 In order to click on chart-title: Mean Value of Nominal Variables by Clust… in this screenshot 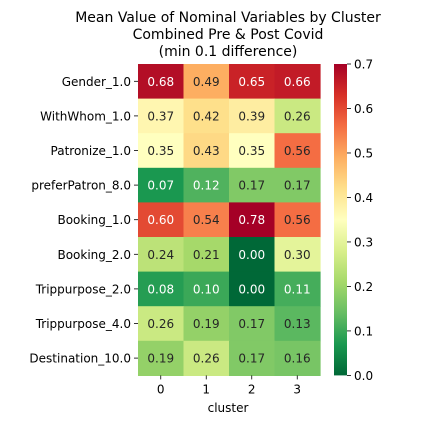, I will do `click(228, 35)`.